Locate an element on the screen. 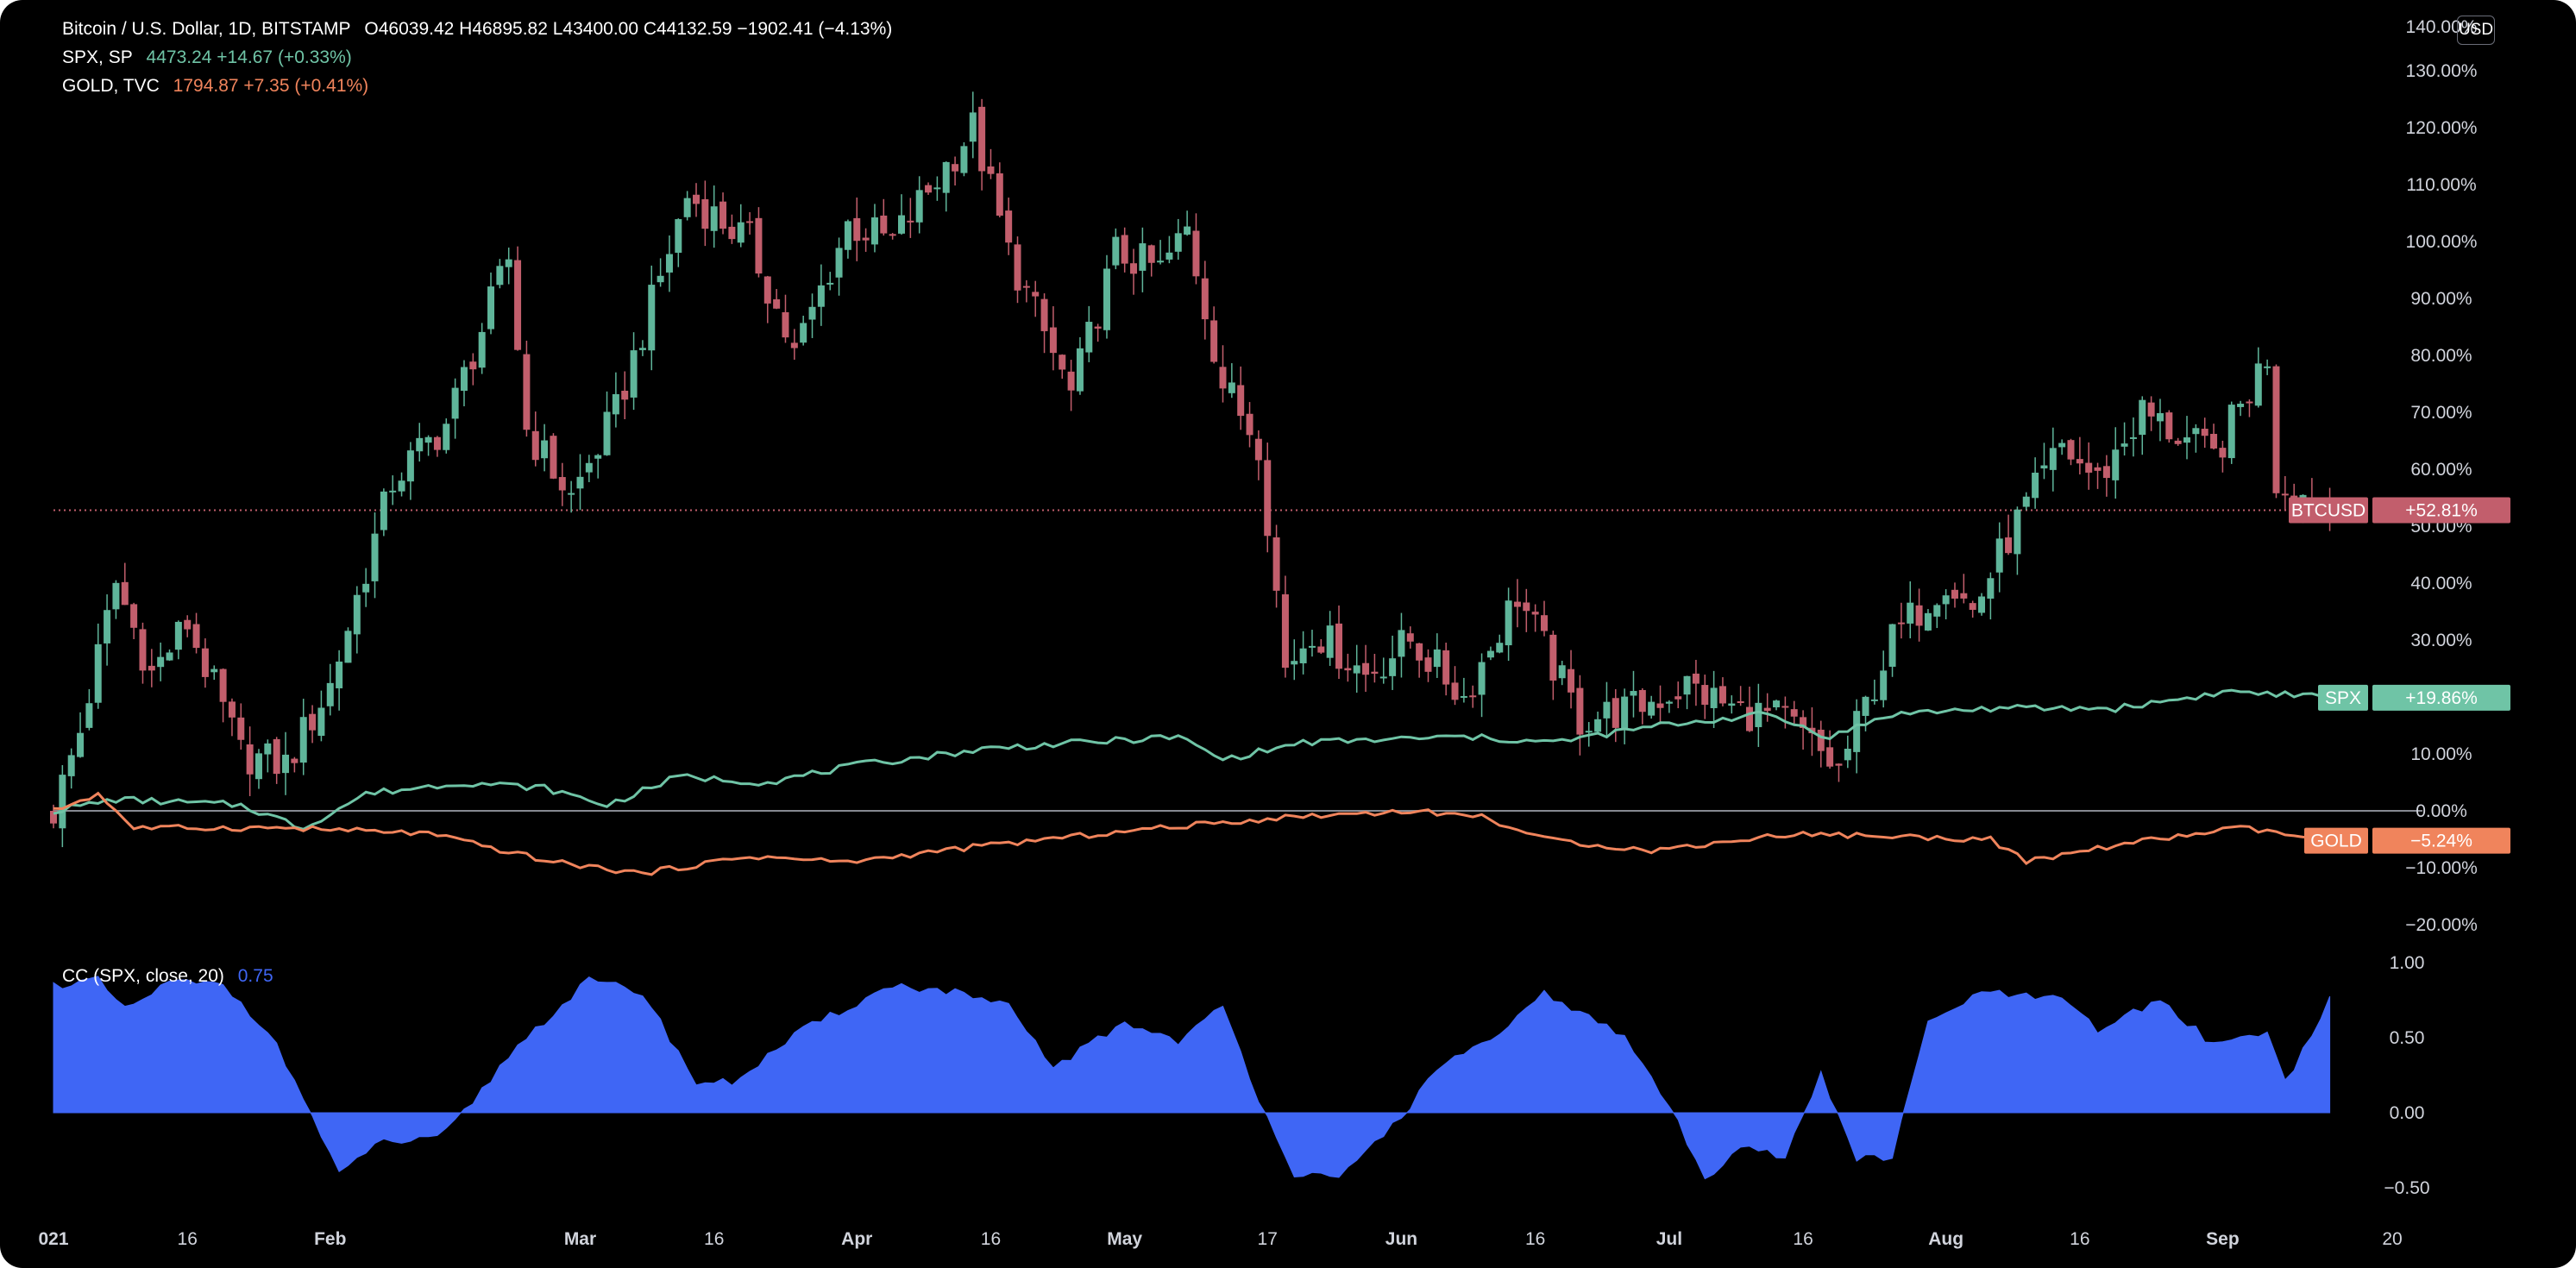 The image size is (2576, 1268). cc-legend: CC (SPX, close, 20) 0.75 is located at coordinates (172, 976).